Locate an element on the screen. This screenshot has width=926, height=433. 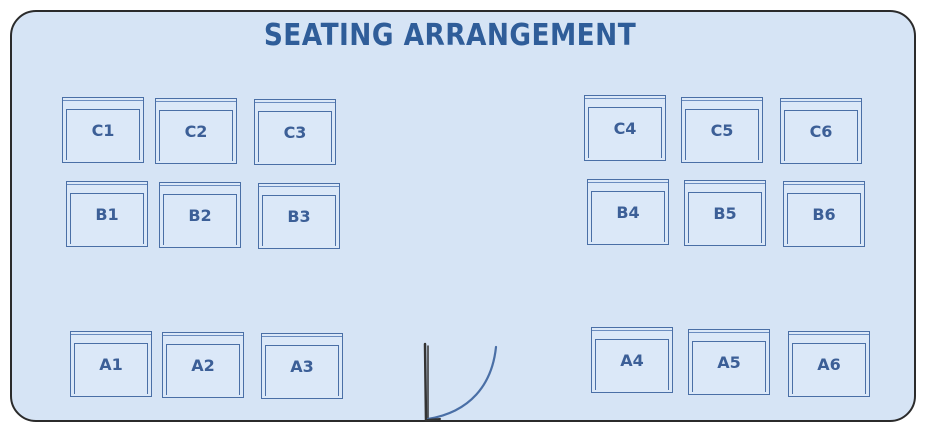
seat-label: C6 is located at coordinates (821, 131).